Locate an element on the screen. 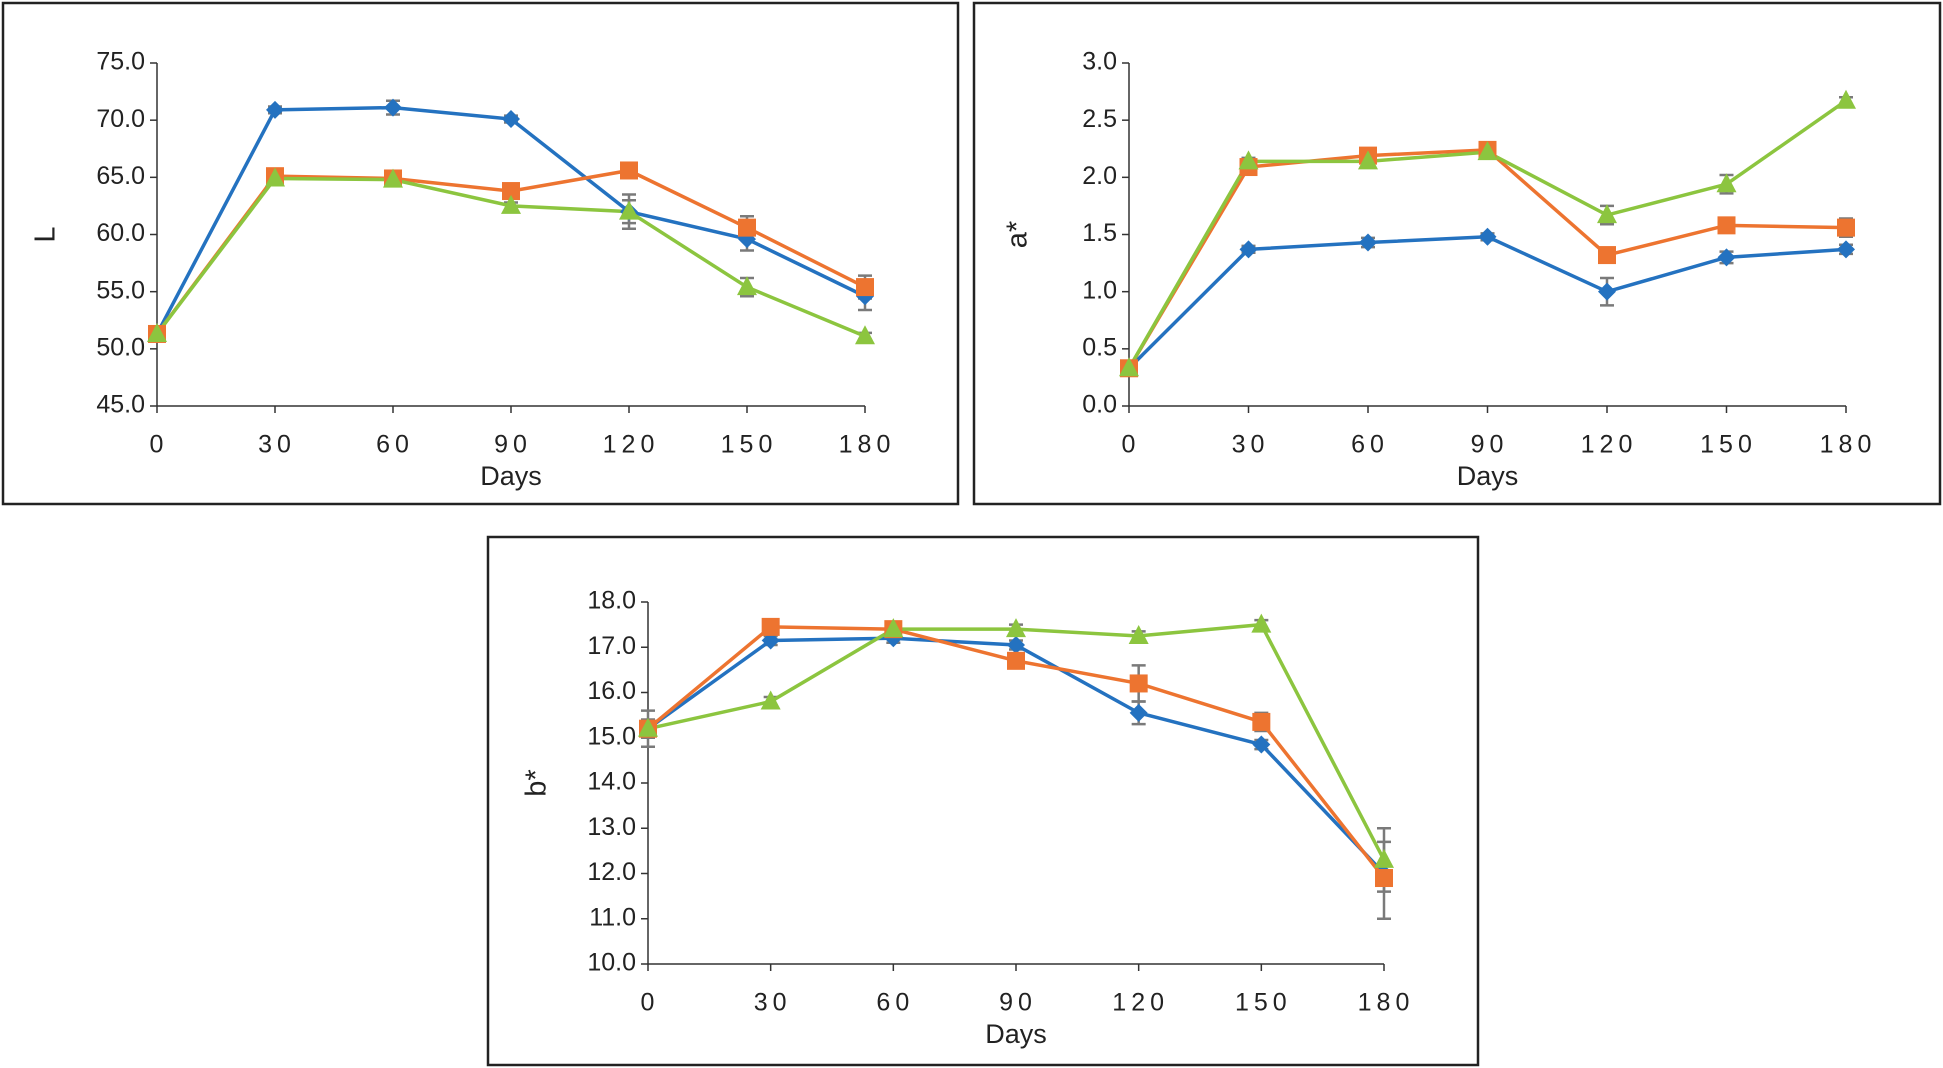 This screenshot has height=1068, width=1943. y-tick-label: 3.0 is located at coordinates (1099, 62).